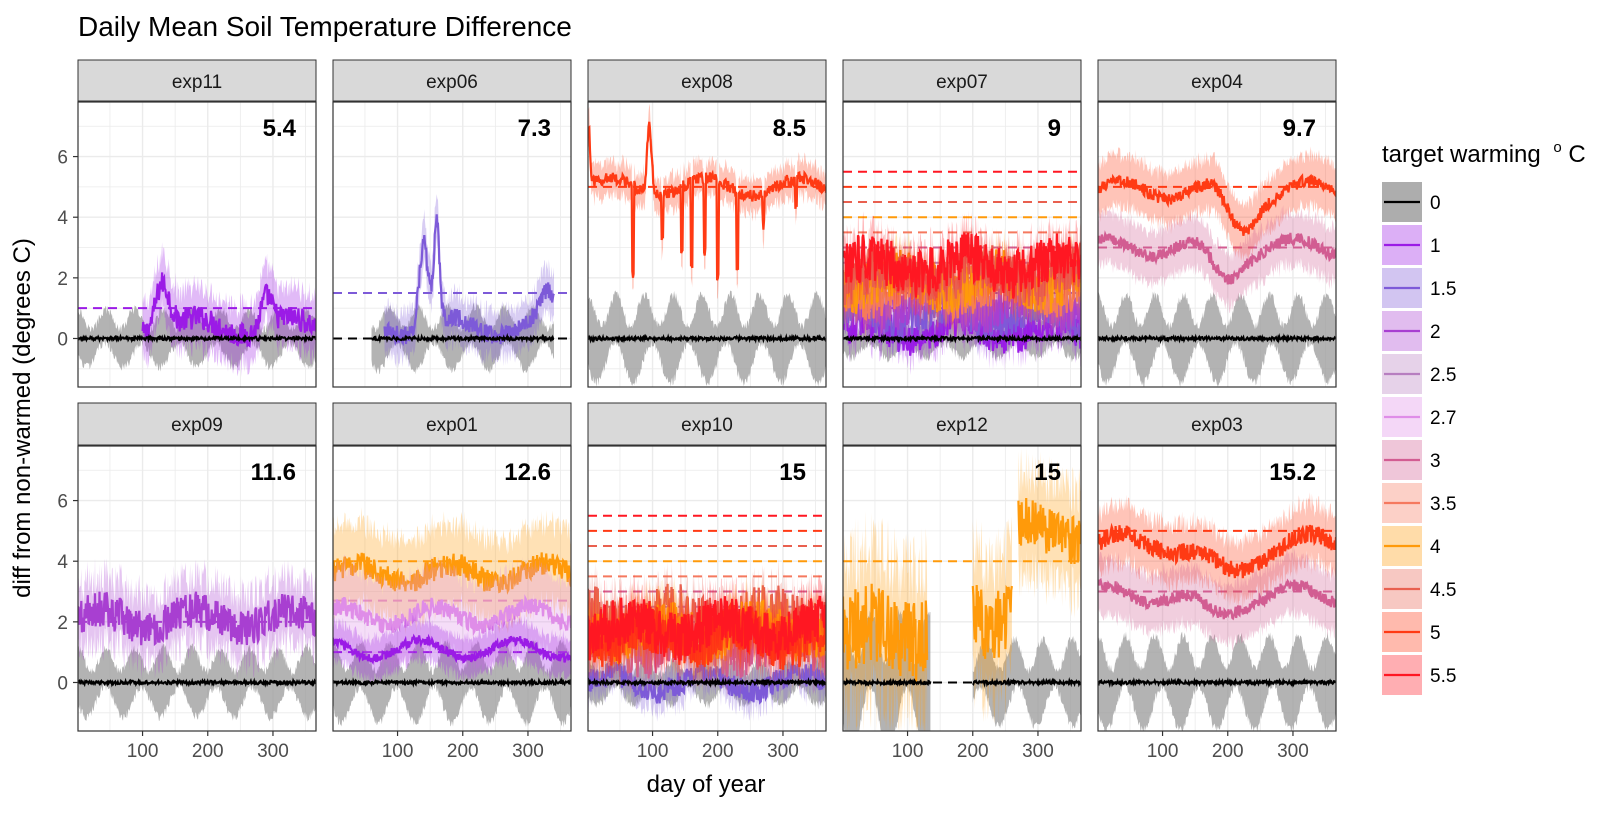 The image size is (1620, 815). Describe the element at coordinates (1419, 288) in the screenshot. I see `legend-item: 1.5` at that location.